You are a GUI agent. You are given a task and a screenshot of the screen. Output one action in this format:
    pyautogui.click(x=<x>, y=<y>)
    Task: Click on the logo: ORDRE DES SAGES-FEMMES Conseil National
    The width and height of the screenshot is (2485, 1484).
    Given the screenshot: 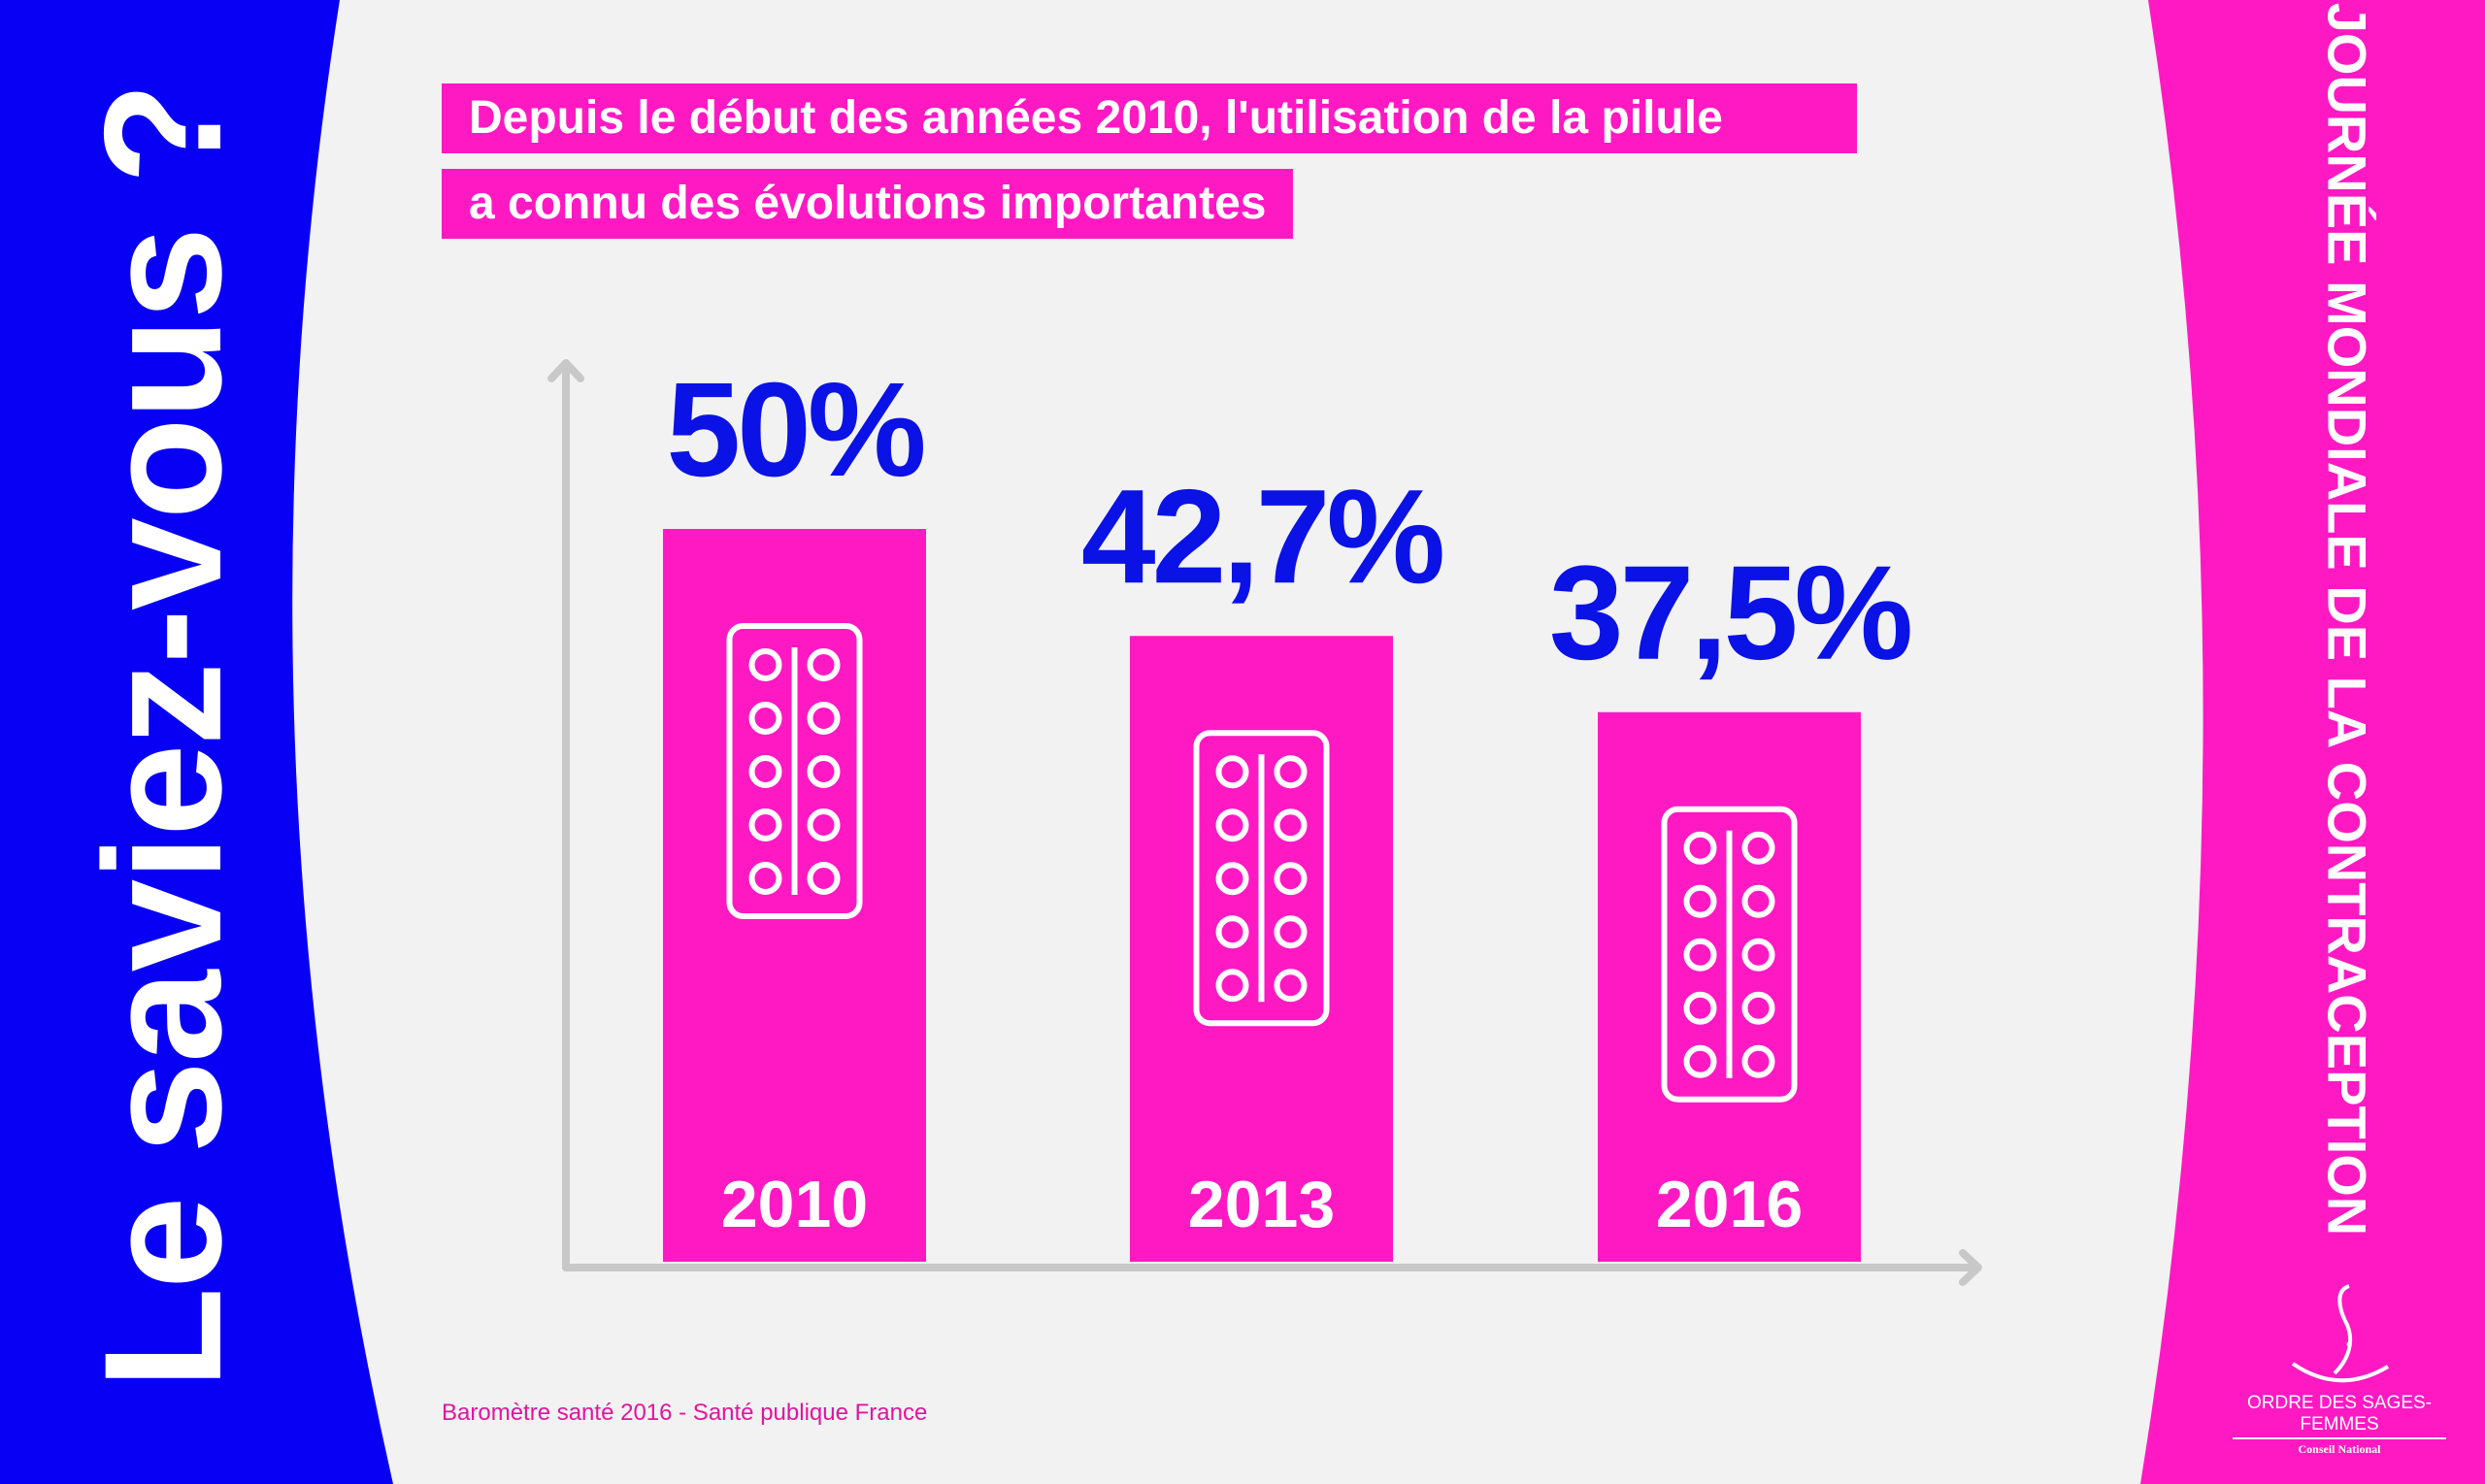 What is the action you would take?
    pyautogui.click(x=2340, y=1369)
    